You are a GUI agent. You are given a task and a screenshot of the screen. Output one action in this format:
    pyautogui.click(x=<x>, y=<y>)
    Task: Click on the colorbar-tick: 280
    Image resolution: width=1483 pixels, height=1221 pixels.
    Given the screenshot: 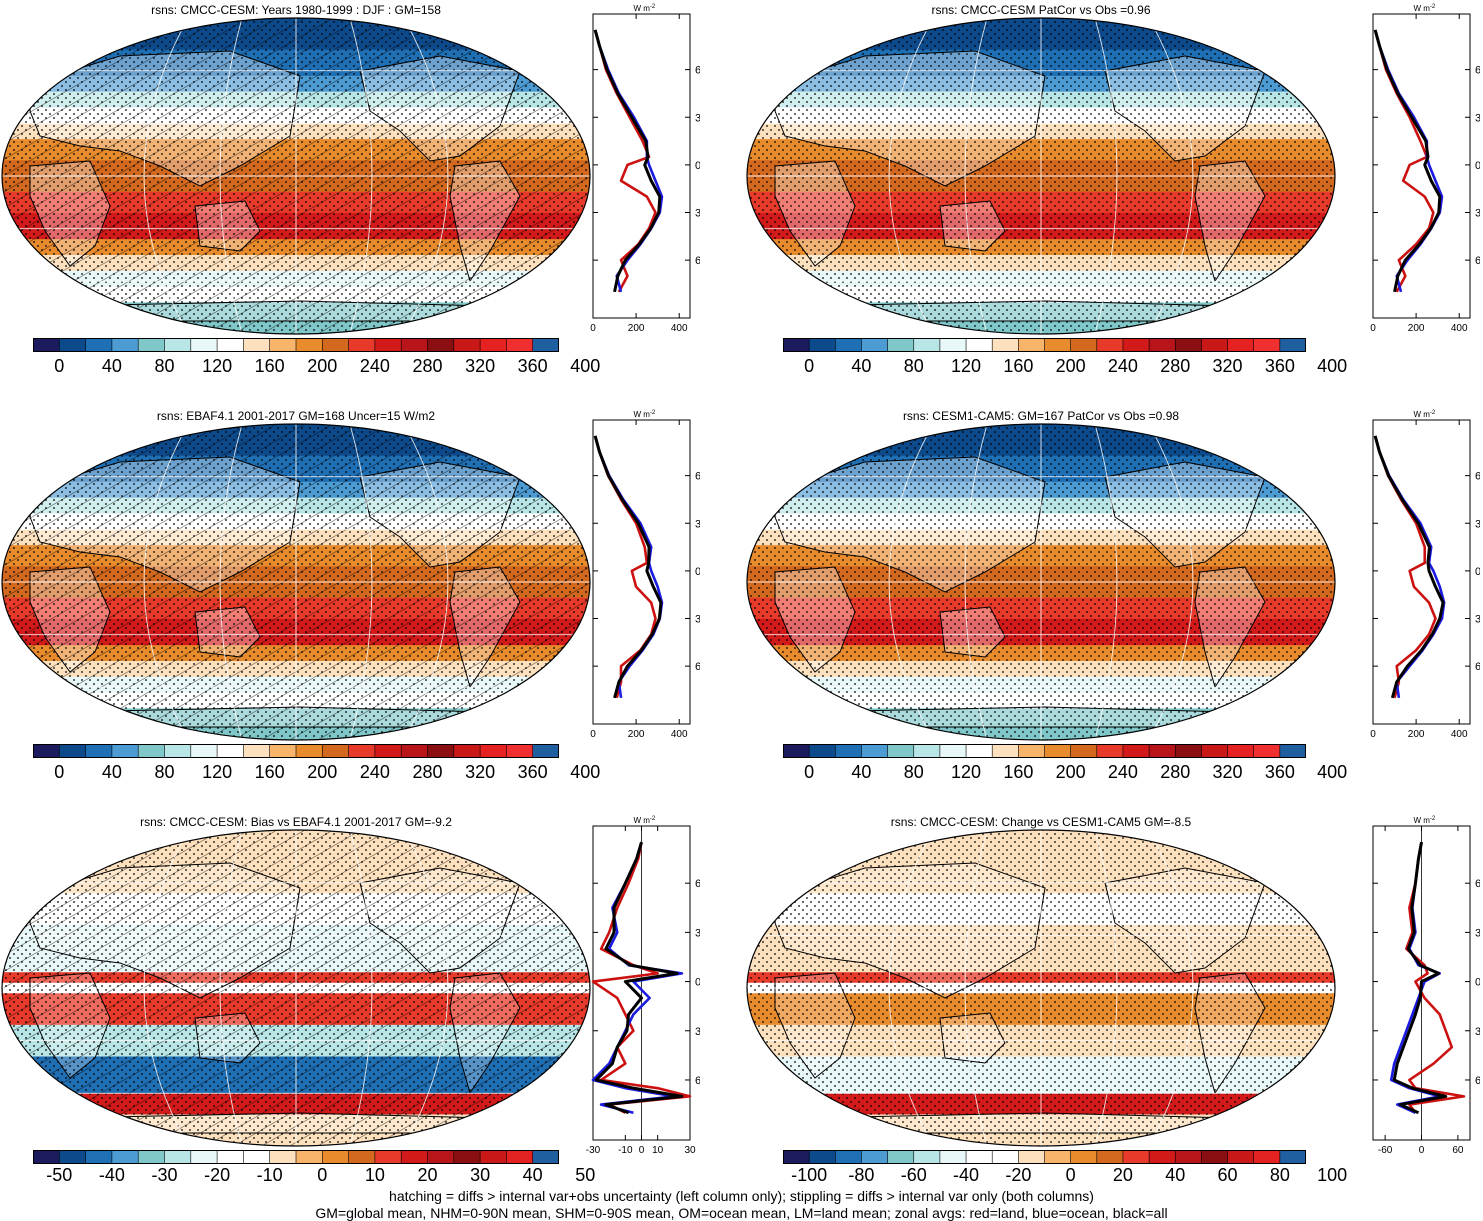 What is the action you would take?
    pyautogui.click(x=1175, y=366)
    